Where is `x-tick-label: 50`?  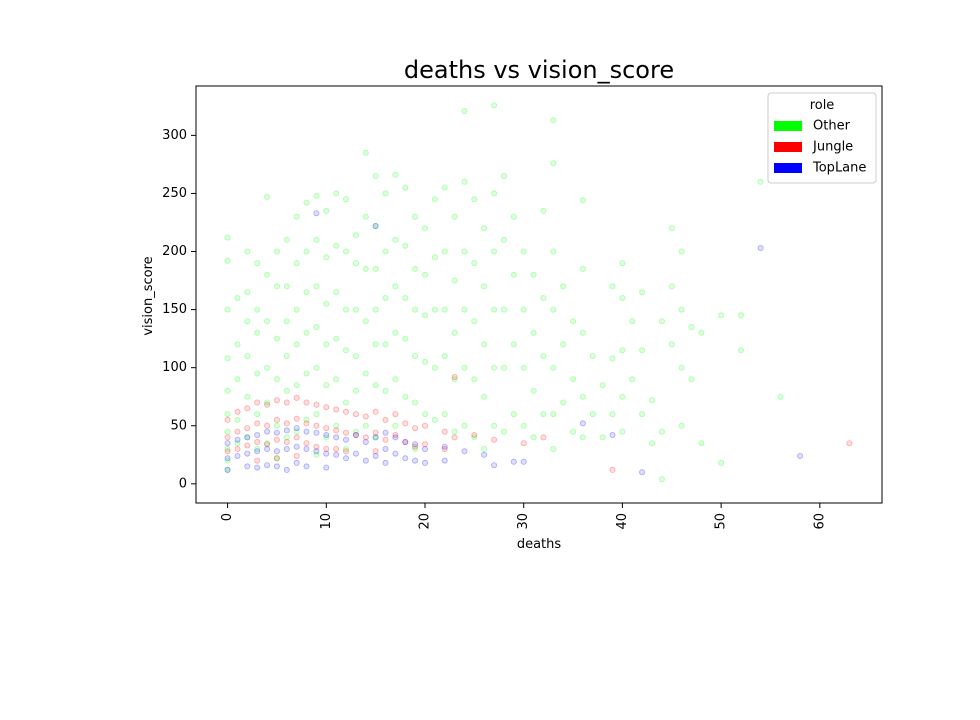 x-tick-label: 50 is located at coordinates (721, 521).